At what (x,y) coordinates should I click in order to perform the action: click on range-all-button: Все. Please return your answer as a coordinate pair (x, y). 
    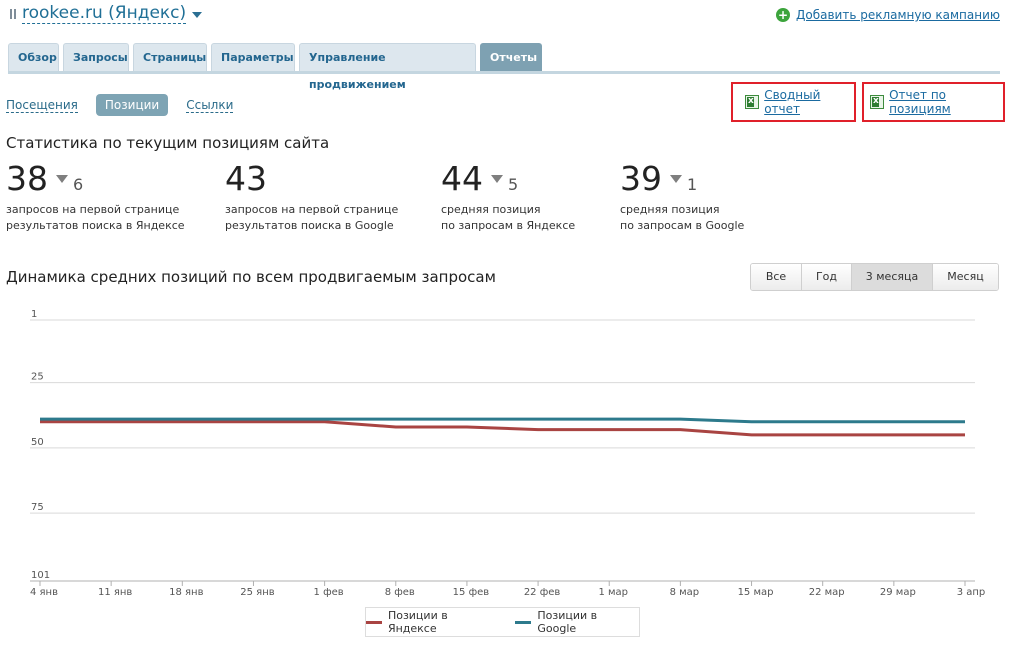
    Looking at the image, I should click on (776, 277).